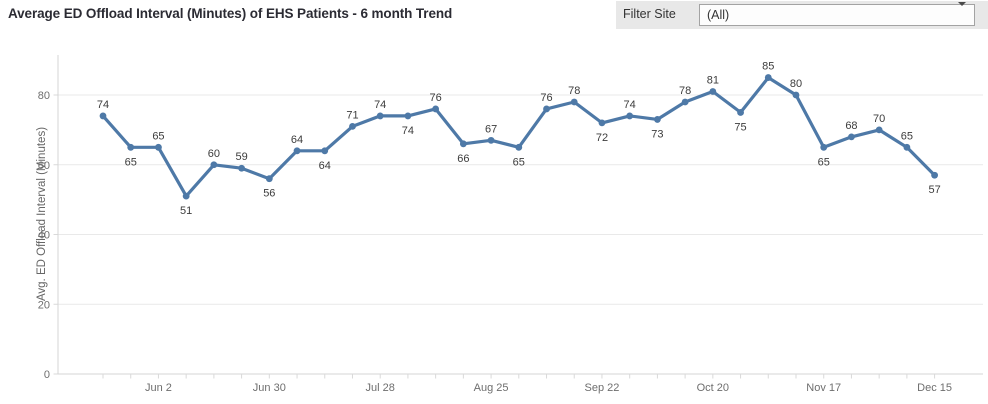 This screenshot has width=988, height=404. What do you see at coordinates (44, 236) in the screenshot?
I see `y-tick-label: 40` at bounding box center [44, 236].